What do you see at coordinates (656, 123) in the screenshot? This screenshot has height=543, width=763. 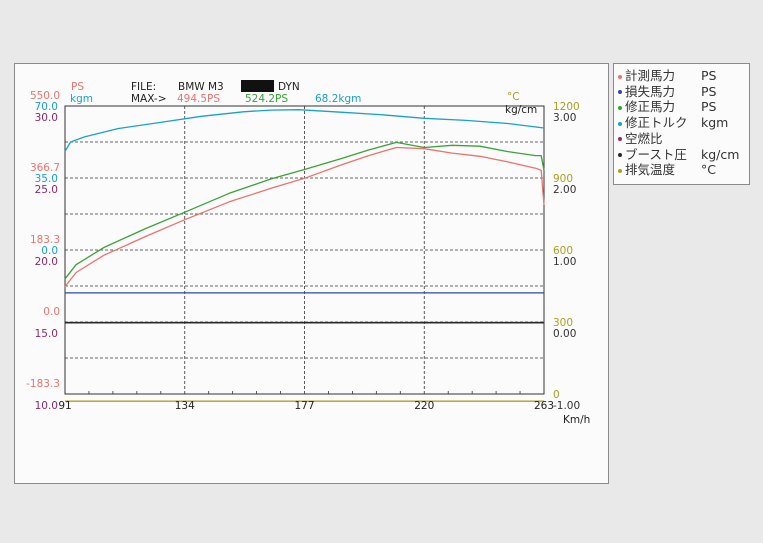 I see `legend-label: 修正トルク` at bounding box center [656, 123].